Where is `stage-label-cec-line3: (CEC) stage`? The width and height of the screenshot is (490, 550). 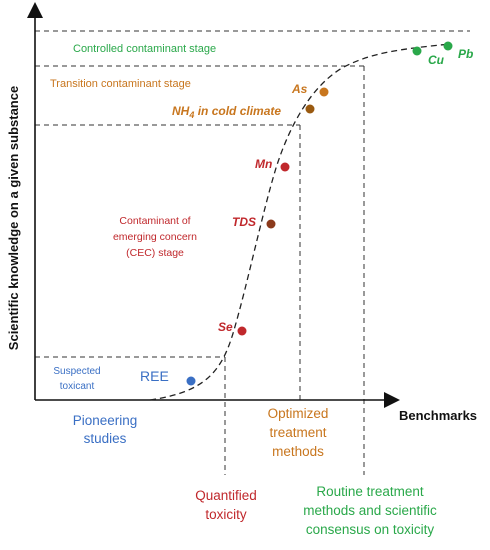
stage-label-cec-line3: (CEC) stage is located at coordinates (155, 253).